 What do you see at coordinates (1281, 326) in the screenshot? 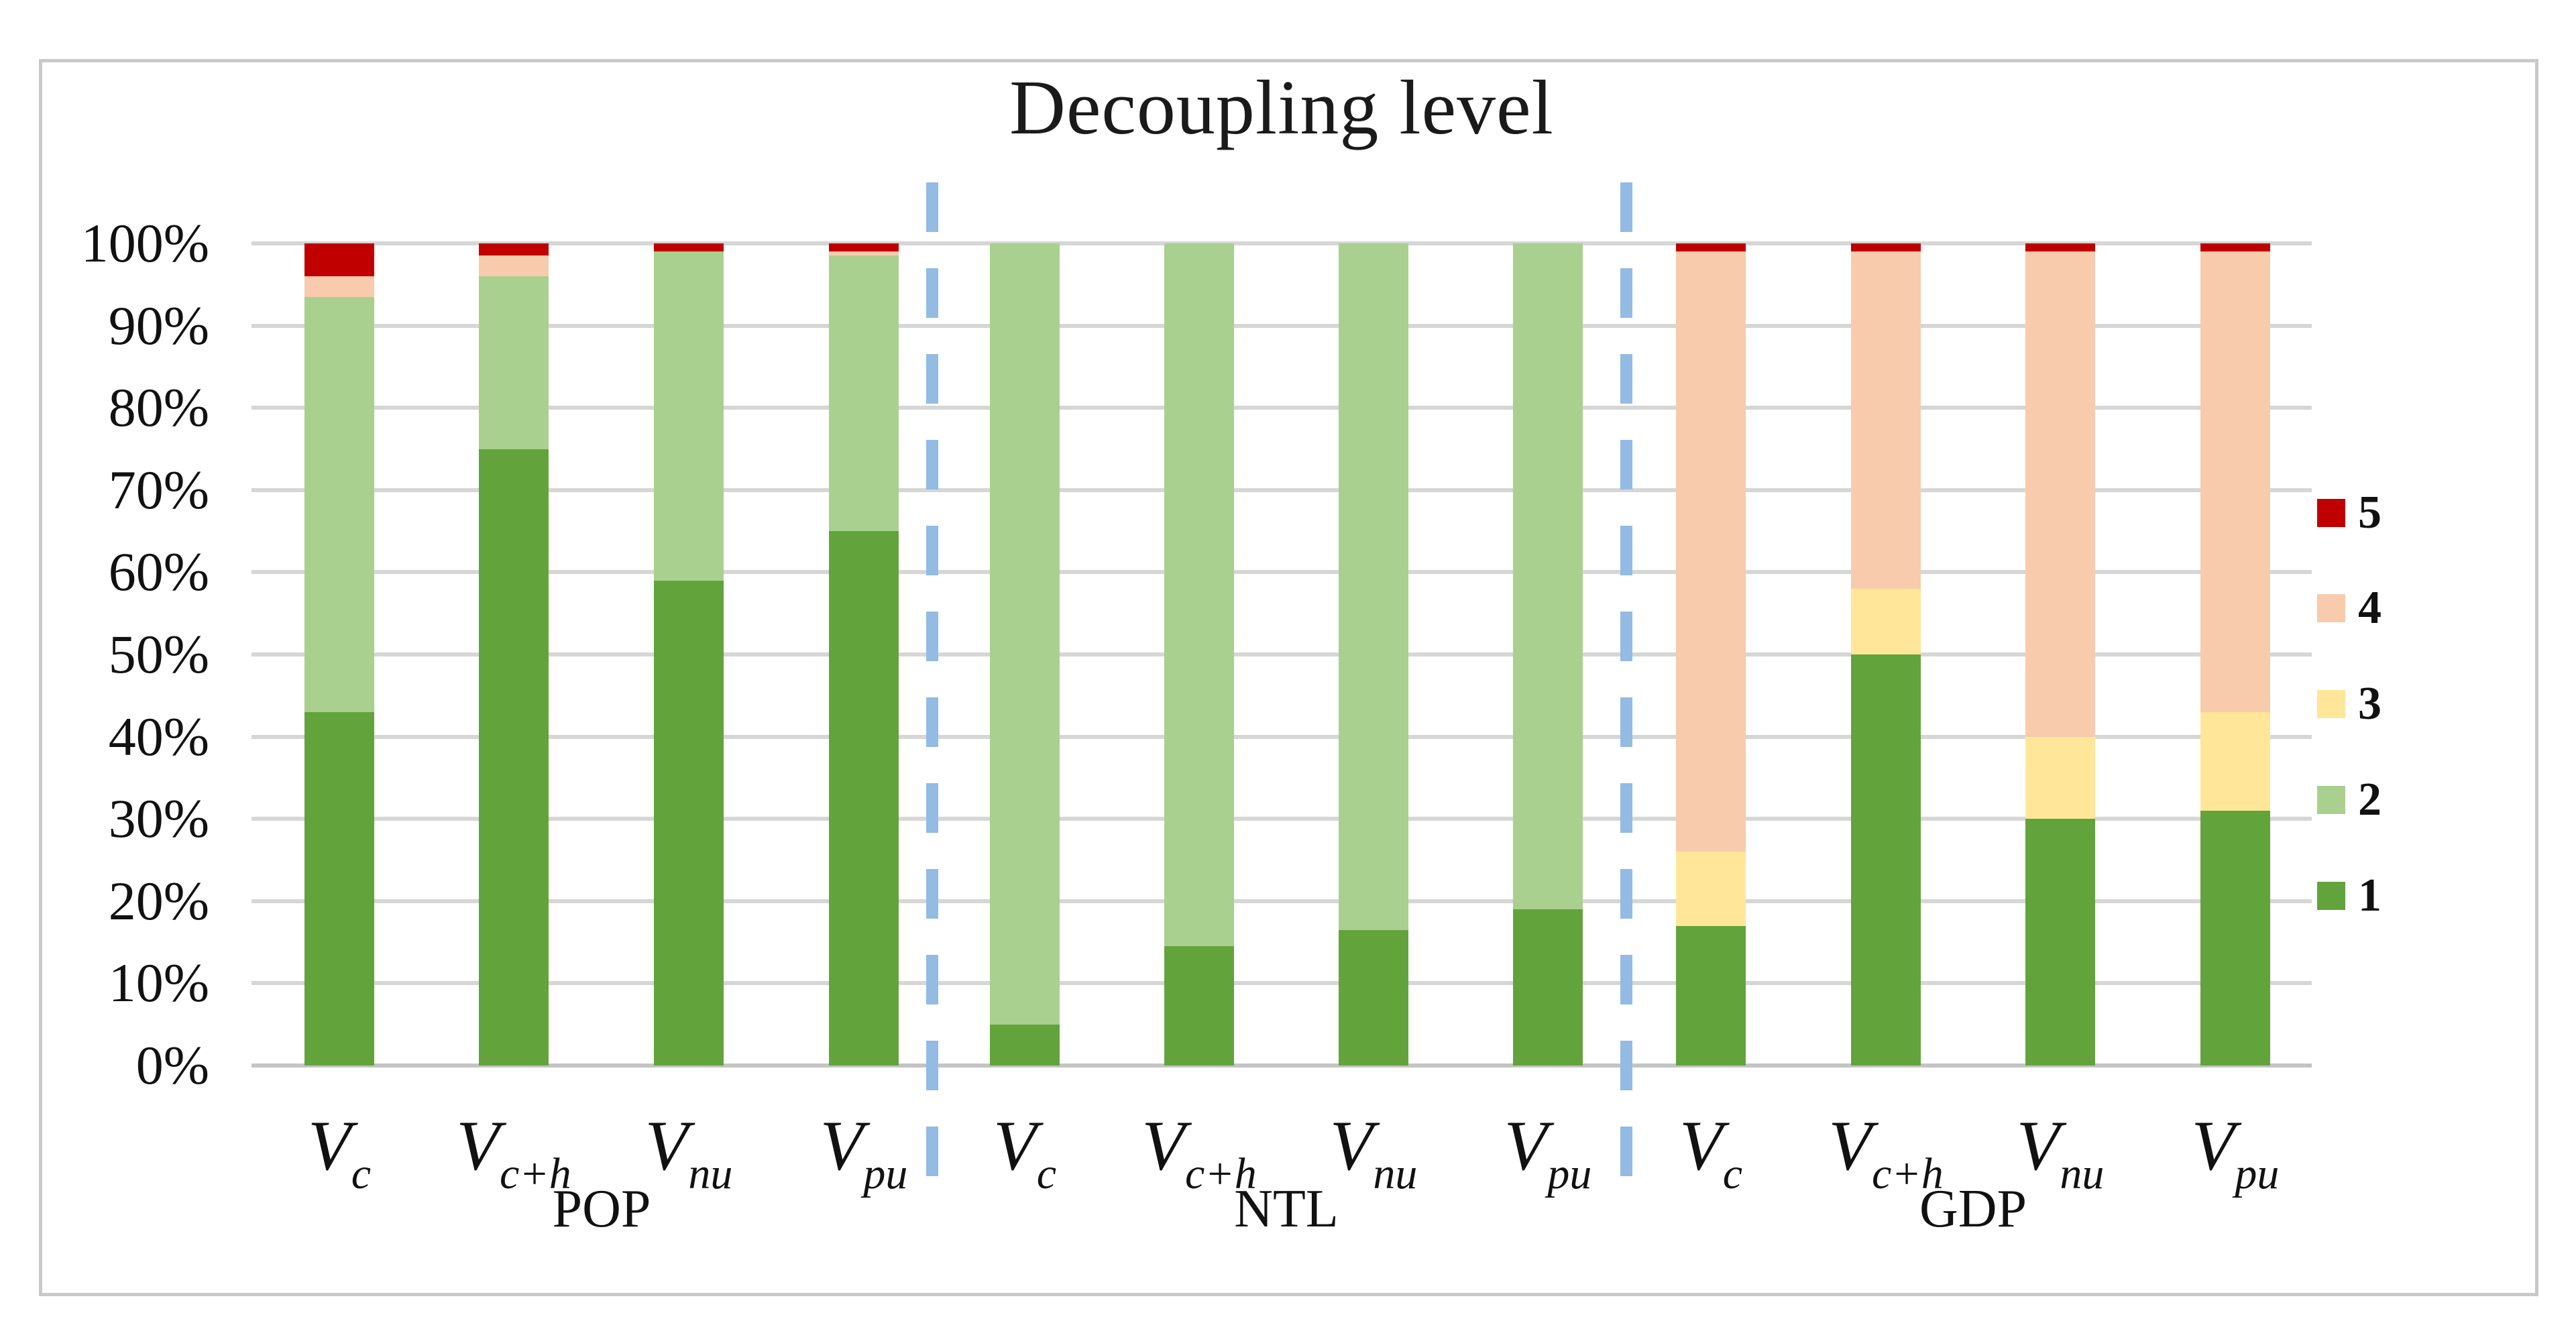
I see `gridline-90%` at bounding box center [1281, 326].